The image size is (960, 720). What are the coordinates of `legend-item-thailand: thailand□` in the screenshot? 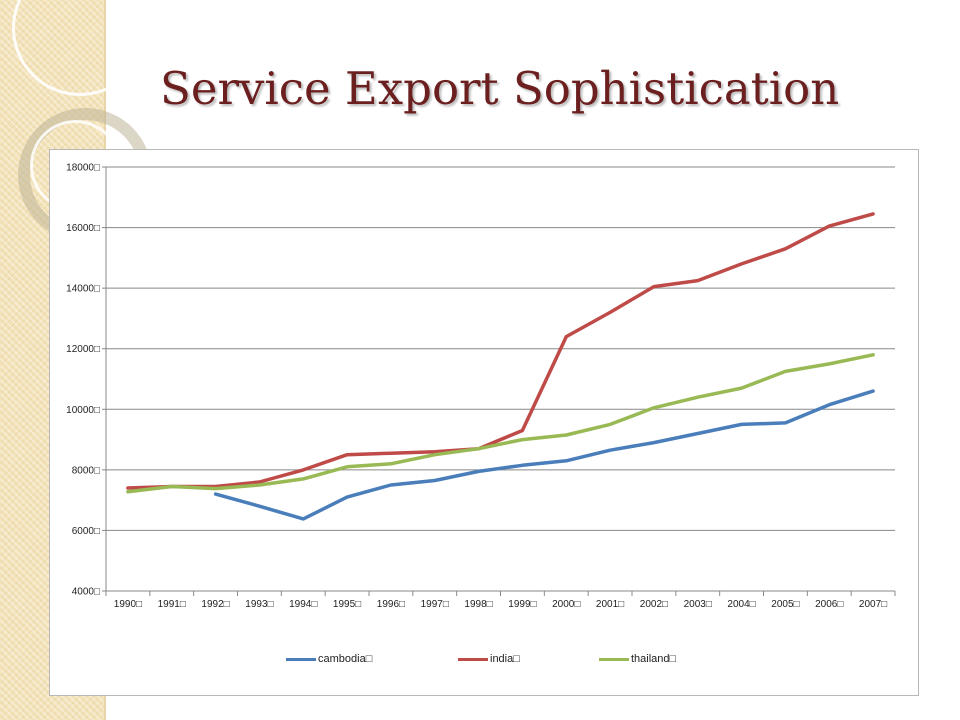 It's located at (637, 659).